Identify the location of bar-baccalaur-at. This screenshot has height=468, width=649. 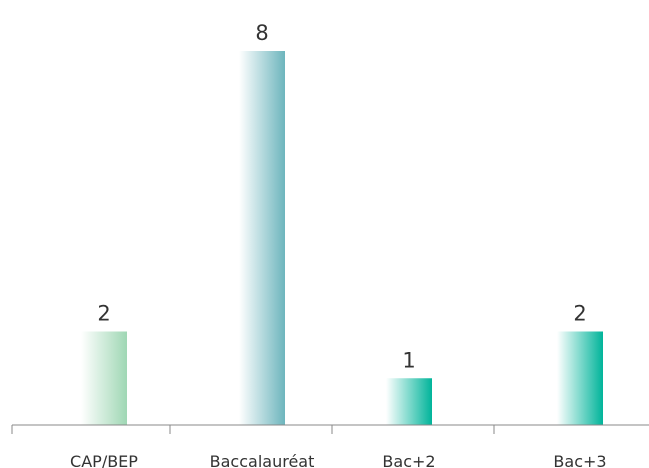
(262, 238).